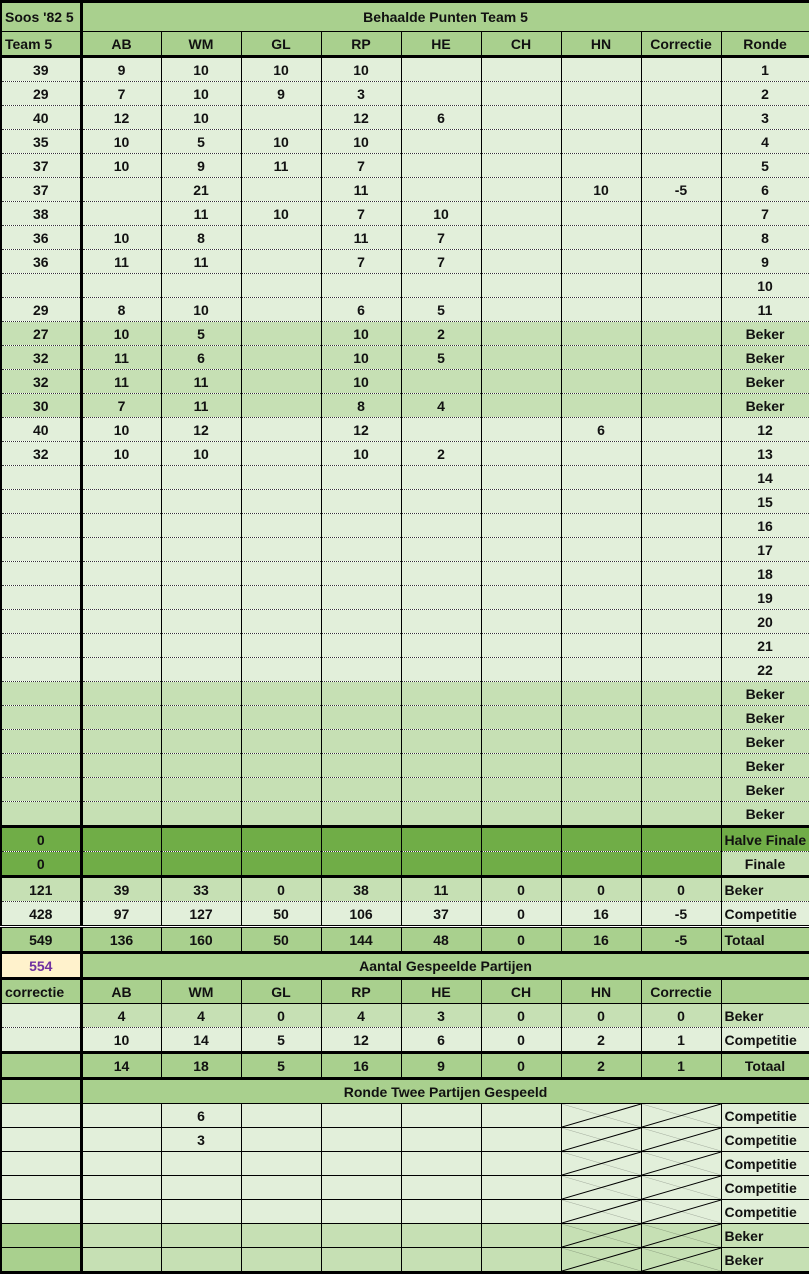 This screenshot has height=1278, width=809. I want to click on round-two-cell-correctie, so click(681, 1235).